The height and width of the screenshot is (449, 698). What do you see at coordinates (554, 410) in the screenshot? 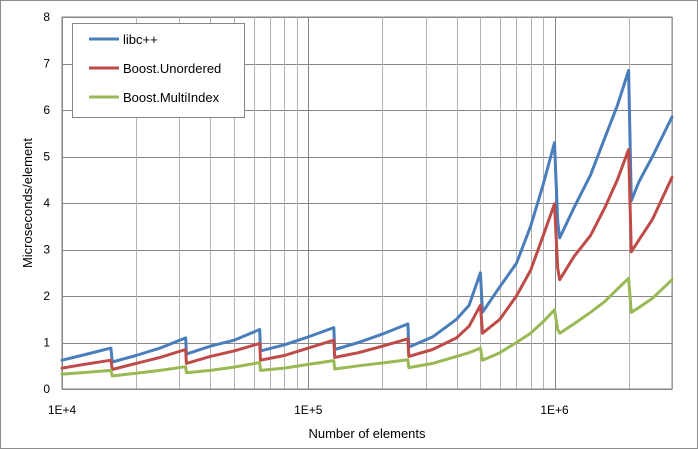
I see `x-tick-label: 1E+6` at bounding box center [554, 410].